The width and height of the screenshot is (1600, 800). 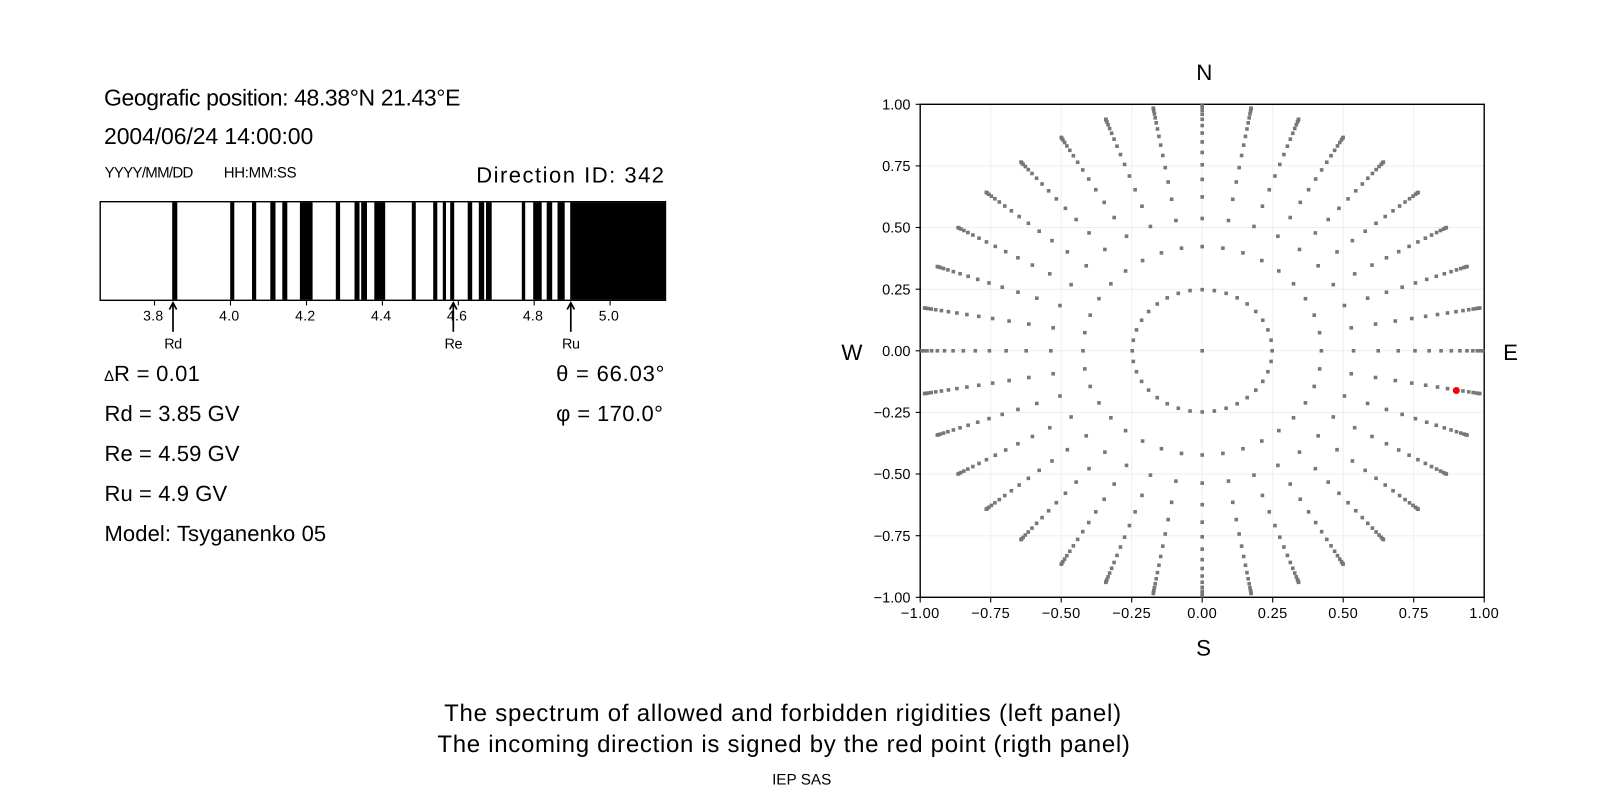 What do you see at coordinates (172, 453) in the screenshot?
I see `svg-text: Re = 4.59 GV` at bounding box center [172, 453].